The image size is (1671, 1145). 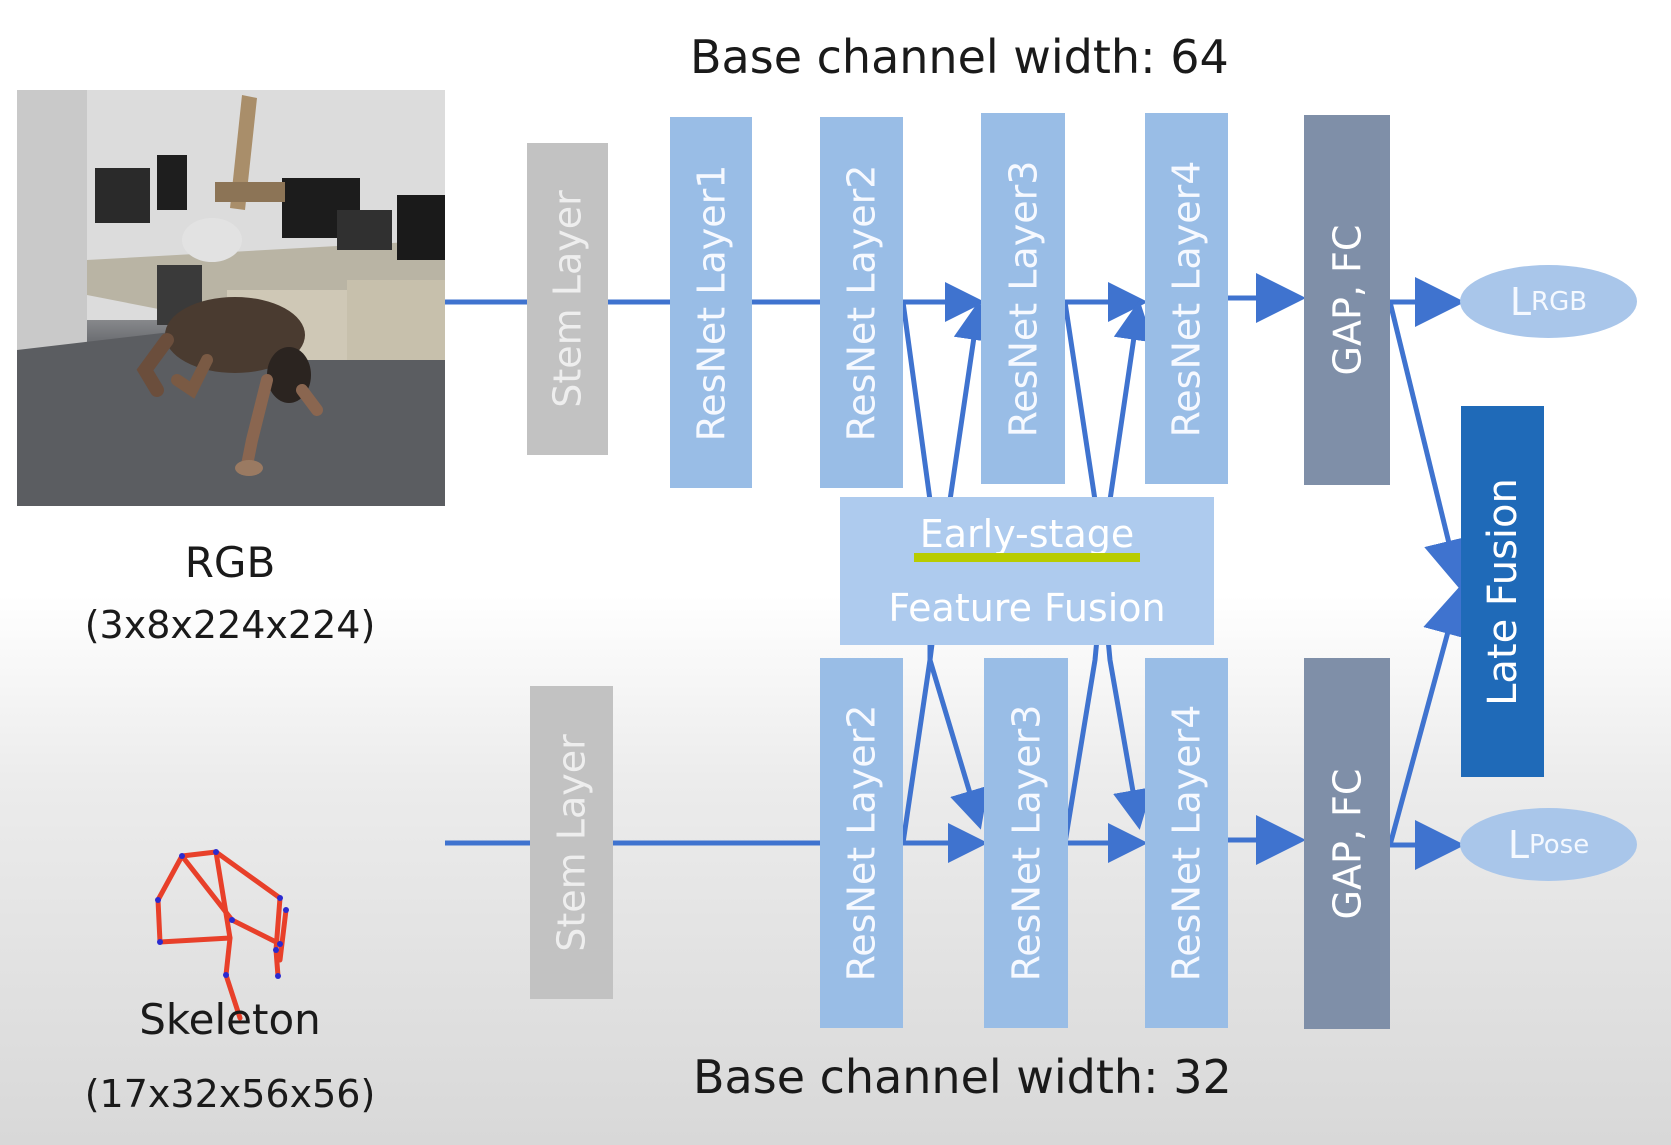 I want to click on rgb-input-image, so click(x=231, y=298).